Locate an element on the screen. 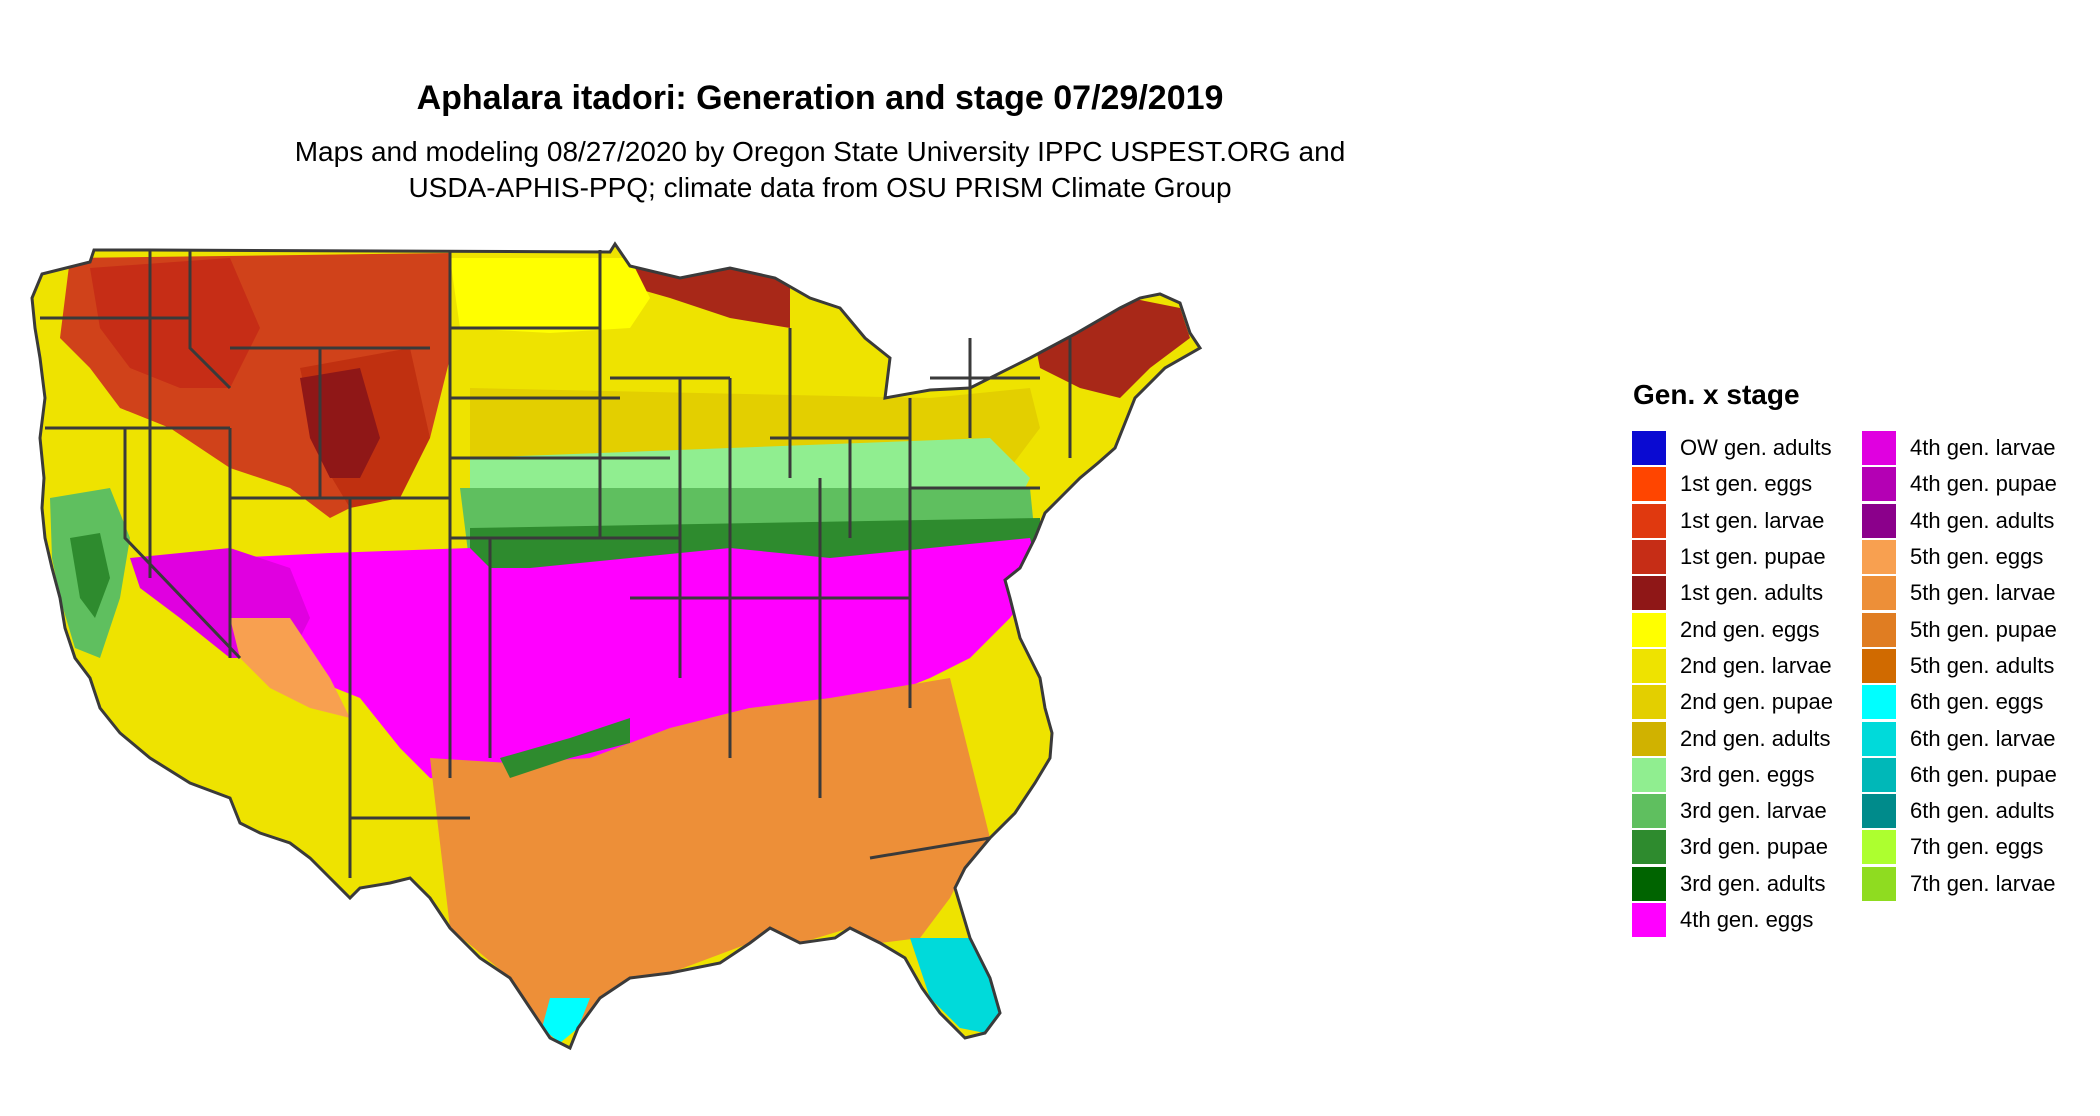  band-5th-gen-eggs-arizona is located at coordinates (290, 668).